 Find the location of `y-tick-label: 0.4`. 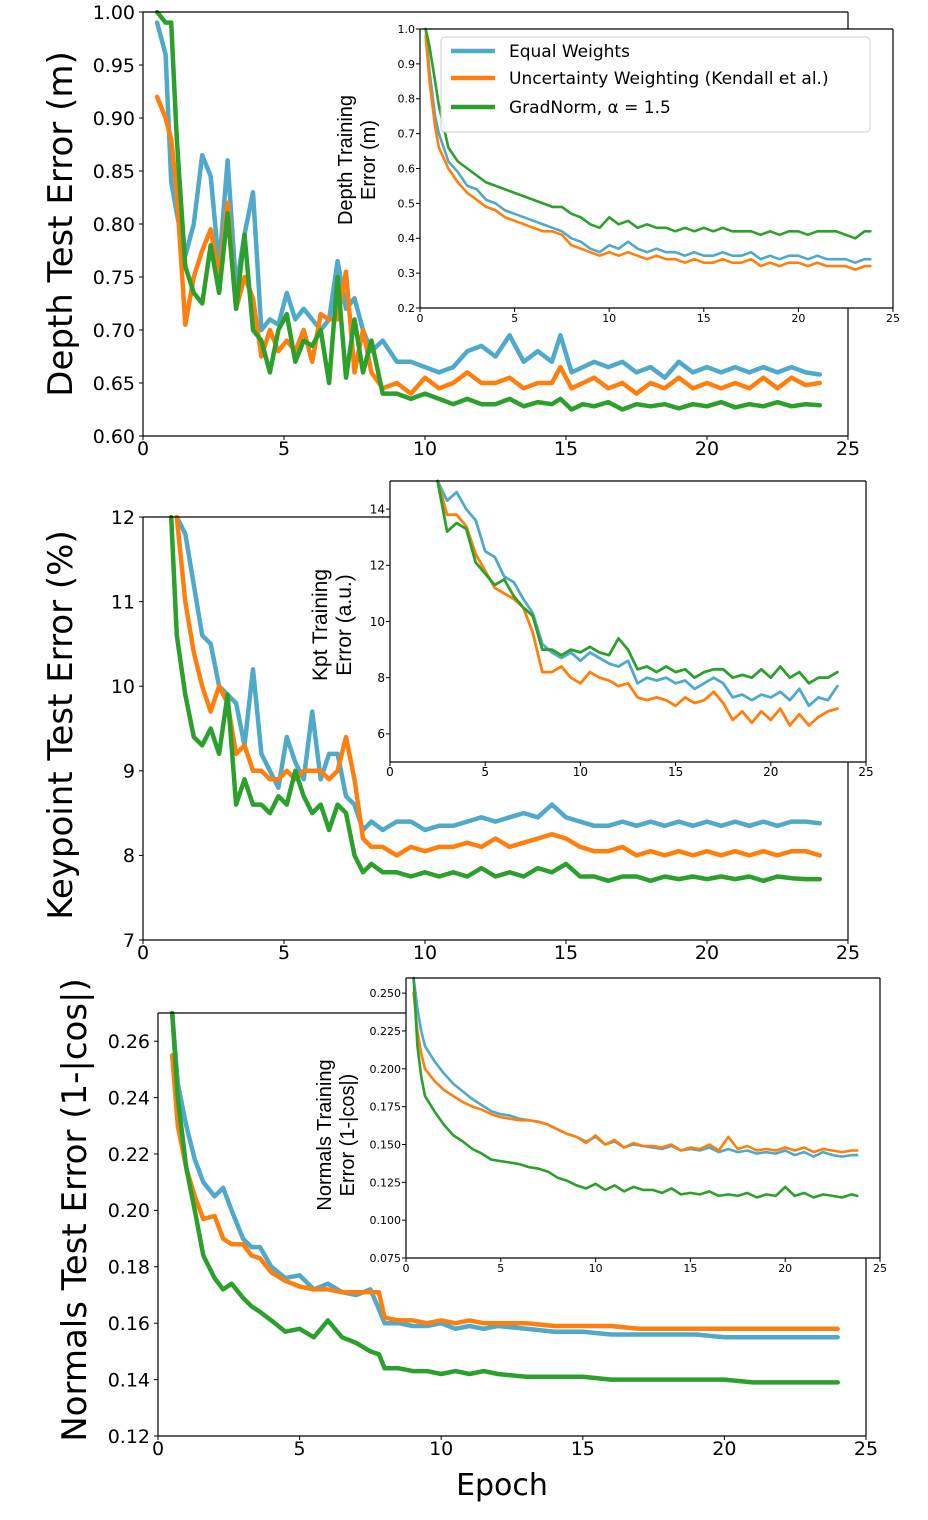

y-tick-label: 0.4 is located at coordinates (407, 238).